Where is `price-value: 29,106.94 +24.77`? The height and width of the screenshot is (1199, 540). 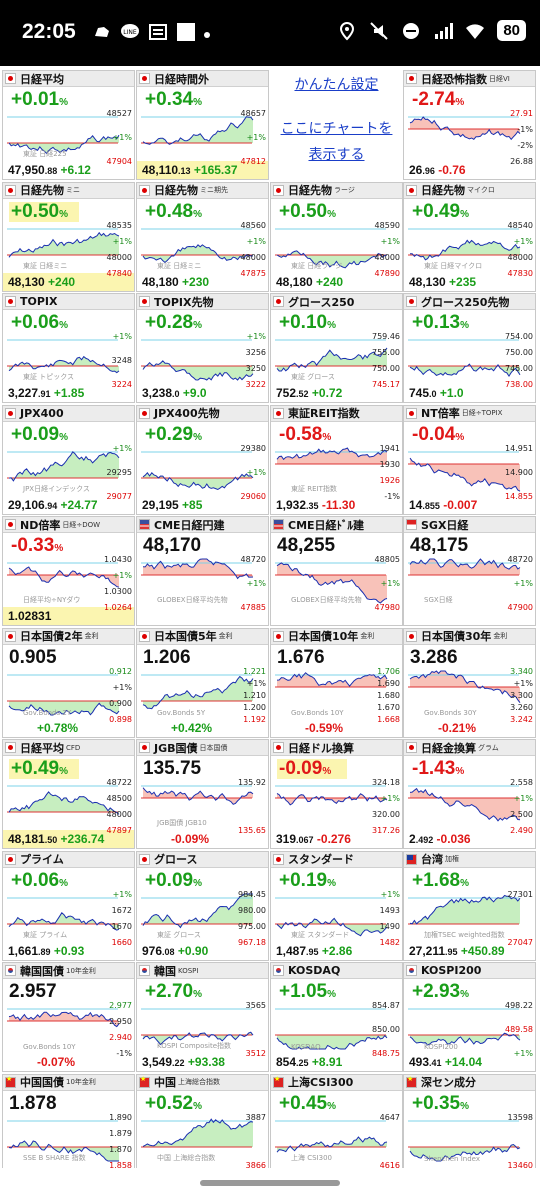
price-value: 29,106.94 +24.77 is located at coordinates (53, 505).